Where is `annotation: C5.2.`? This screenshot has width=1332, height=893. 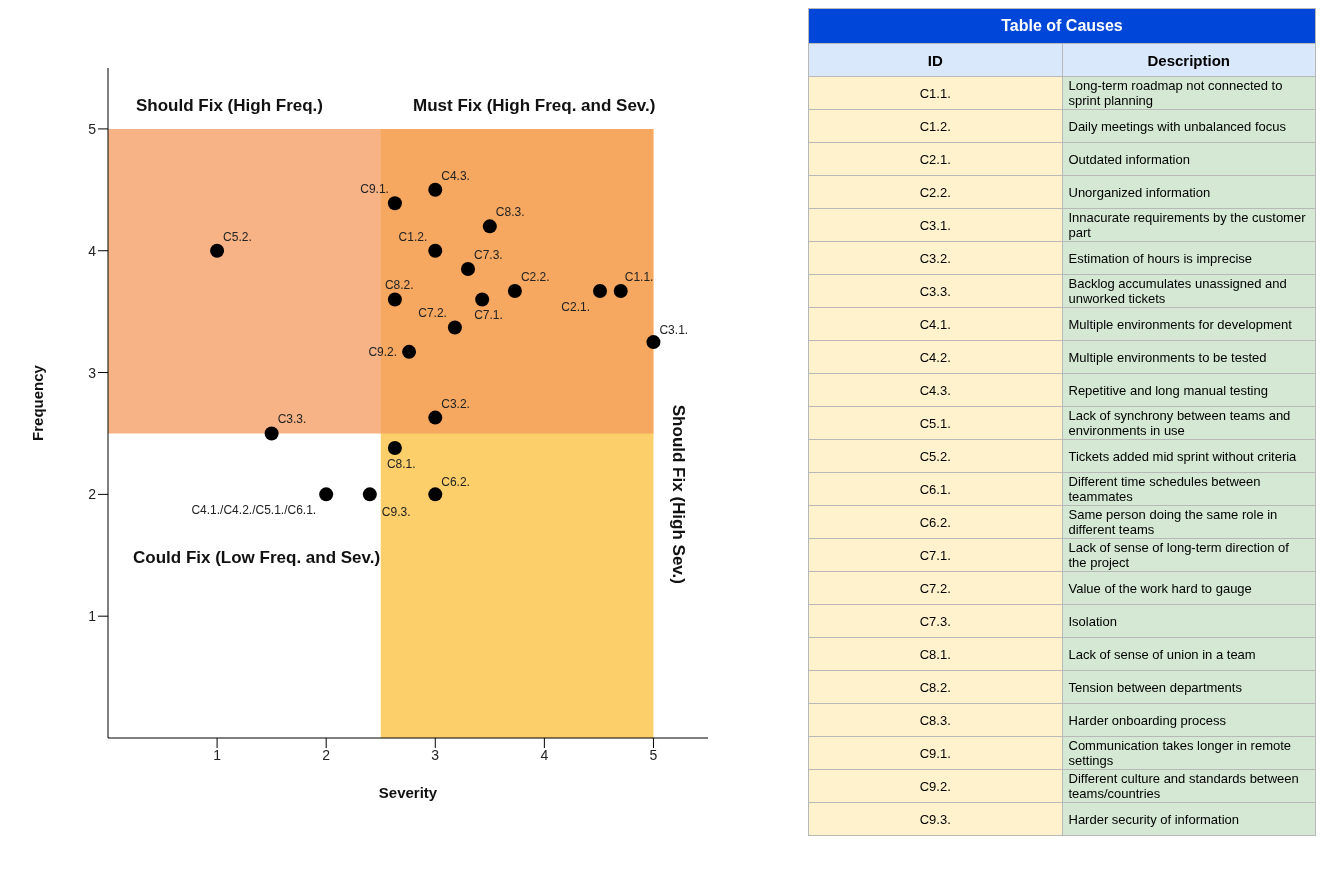 annotation: C5.2. is located at coordinates (237, 236).